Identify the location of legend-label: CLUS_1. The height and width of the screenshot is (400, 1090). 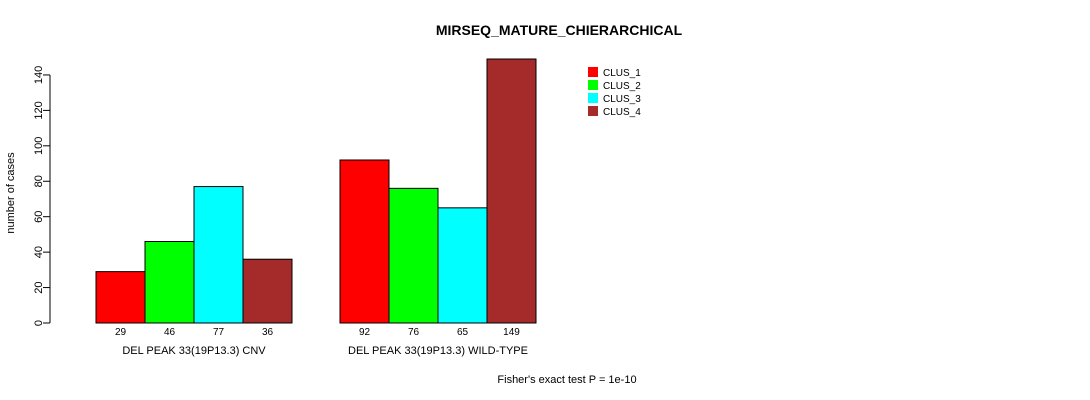
(622, 73).